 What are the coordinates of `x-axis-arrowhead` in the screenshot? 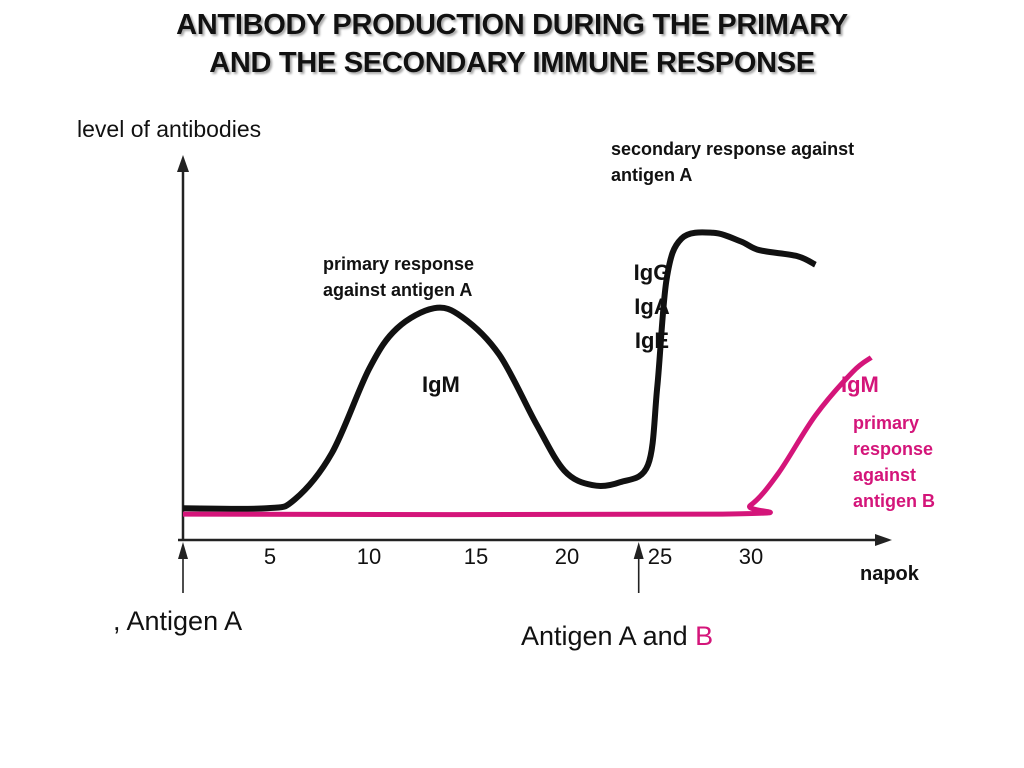 It's located at (883, 540).